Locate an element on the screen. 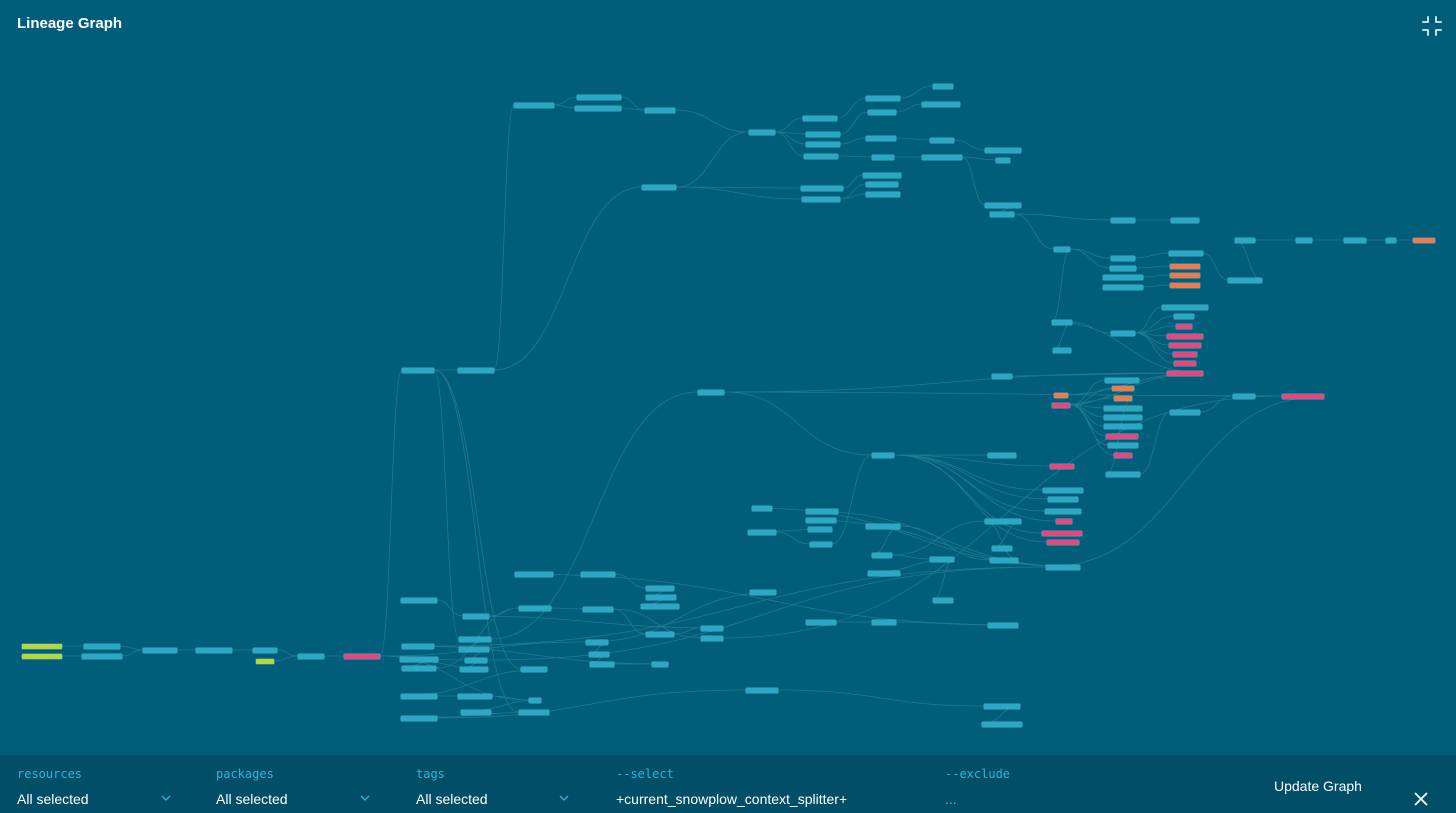  packages-value: All selected is located at coordinates (252, 799).